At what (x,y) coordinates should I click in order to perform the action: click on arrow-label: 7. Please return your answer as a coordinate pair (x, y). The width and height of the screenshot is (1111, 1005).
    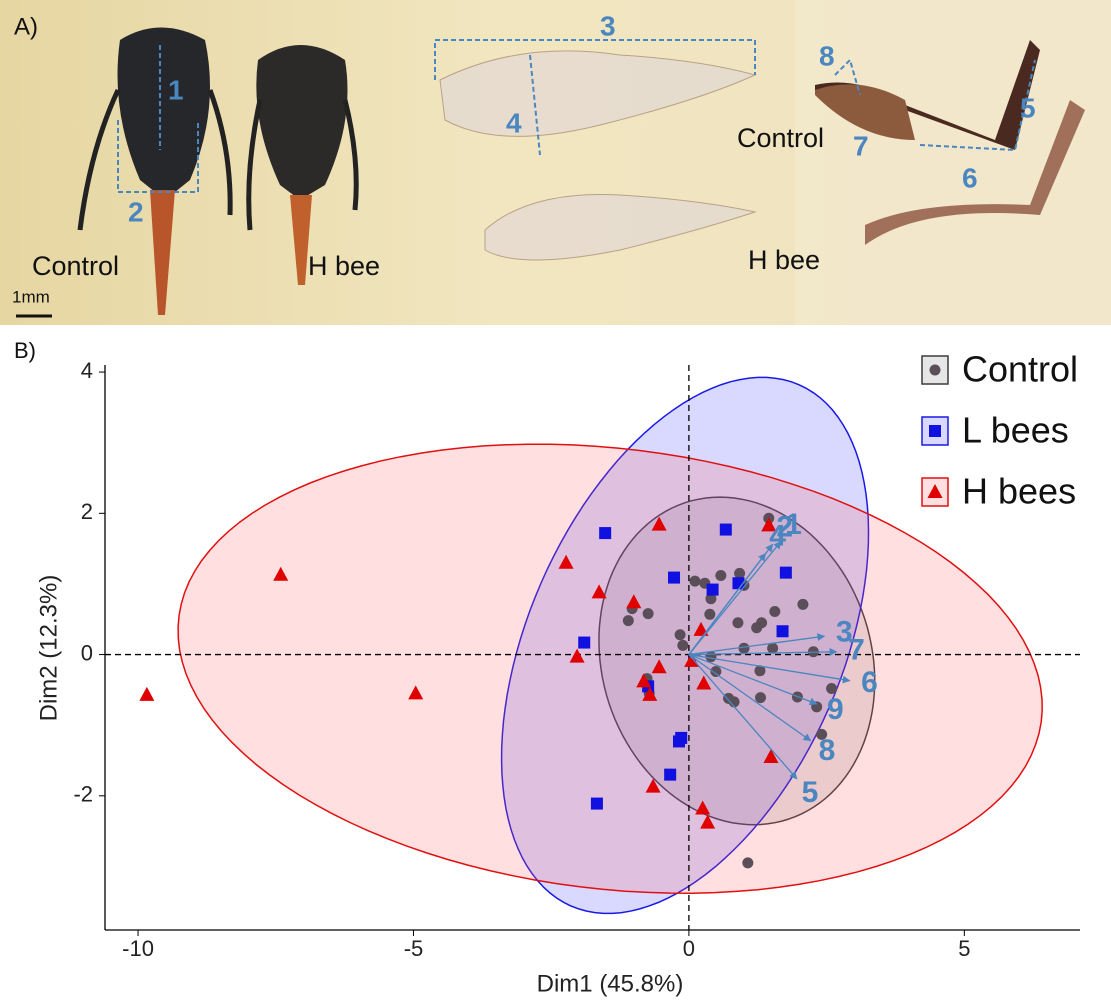
    Looking at the image, I should click on (856, 649).